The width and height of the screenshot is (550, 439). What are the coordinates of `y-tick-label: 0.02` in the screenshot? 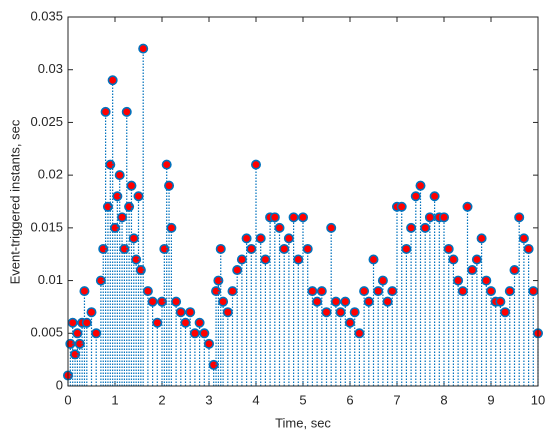 It's located at (50, 174).